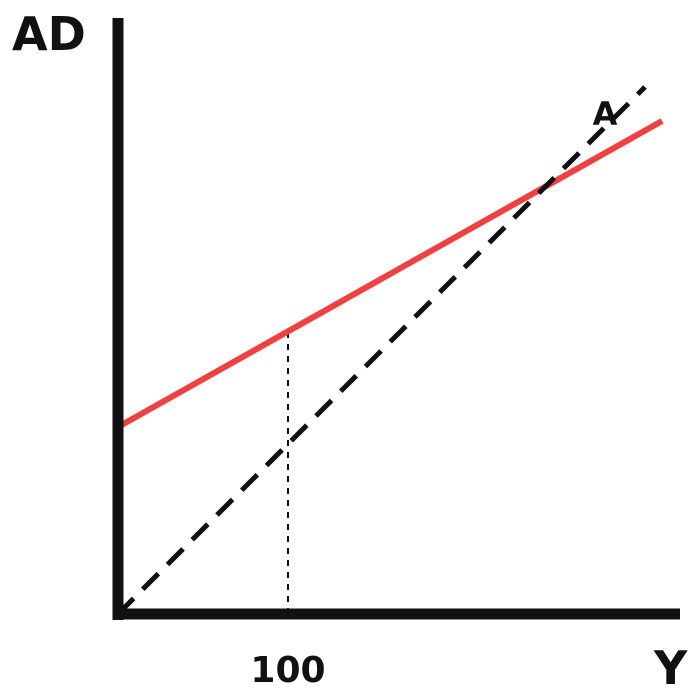 This screenshot has width=693, height=688. I want to click on x-axis-title: Y, so click(670, 664).